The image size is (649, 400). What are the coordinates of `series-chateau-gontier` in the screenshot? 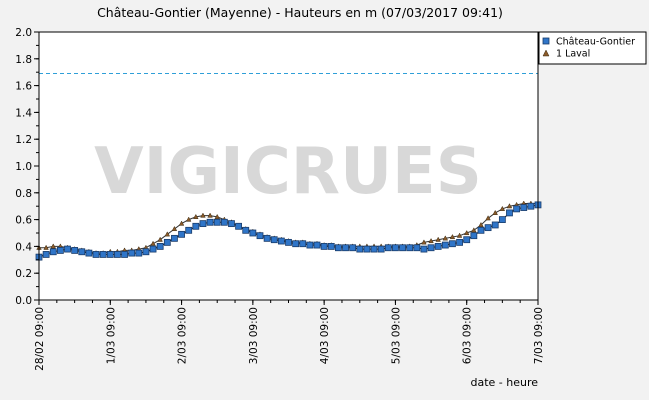 It's located at (288, 231).